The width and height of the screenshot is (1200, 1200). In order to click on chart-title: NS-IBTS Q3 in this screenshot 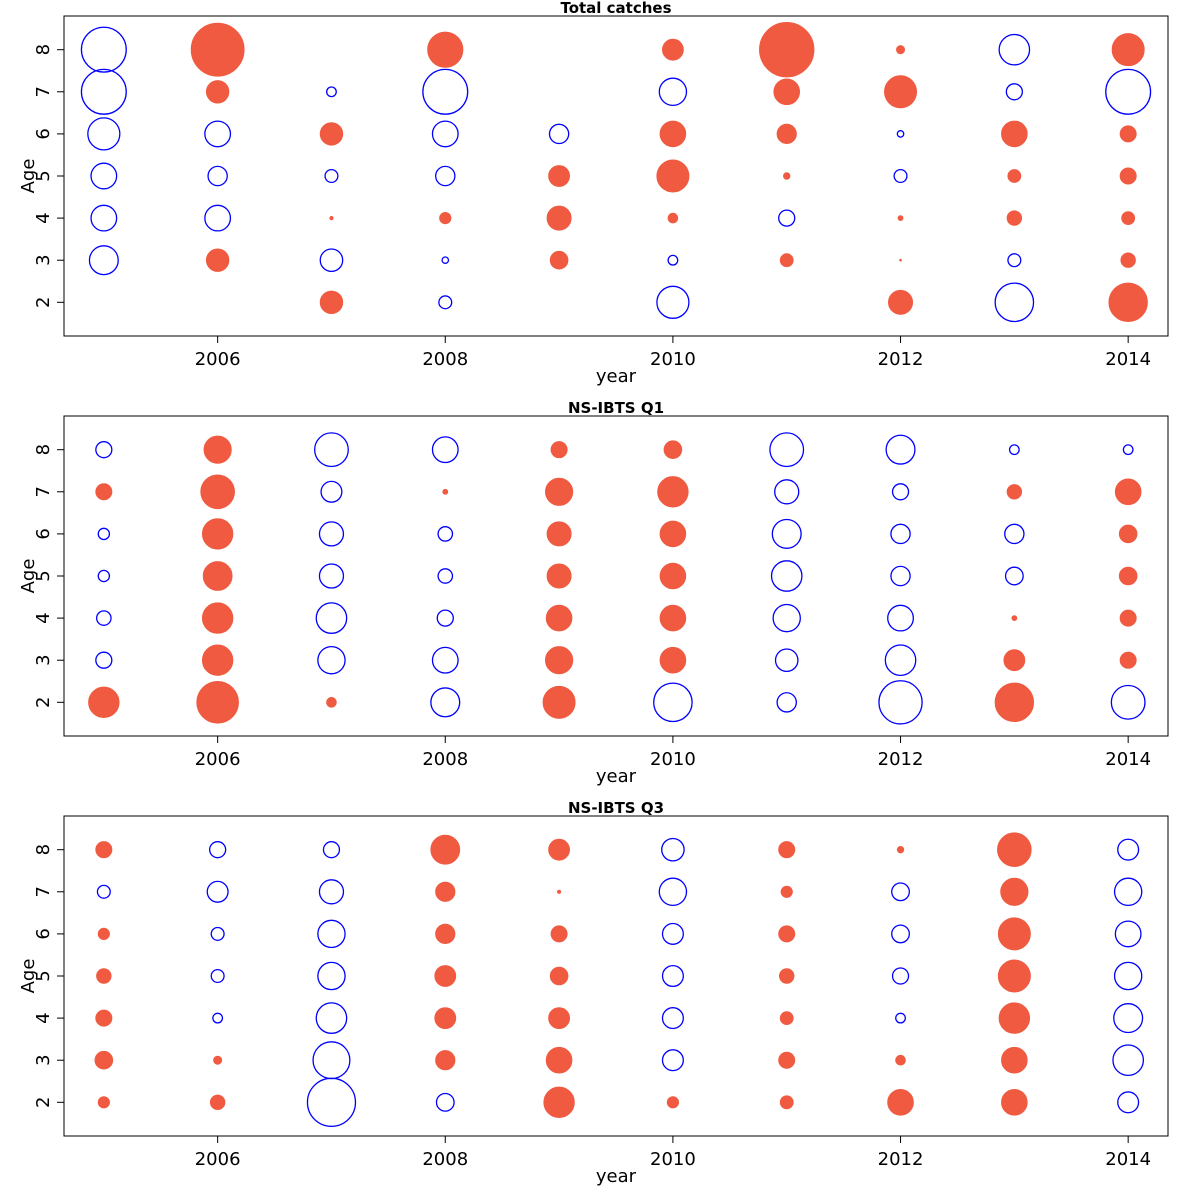, I will do `click(616, 808)`.